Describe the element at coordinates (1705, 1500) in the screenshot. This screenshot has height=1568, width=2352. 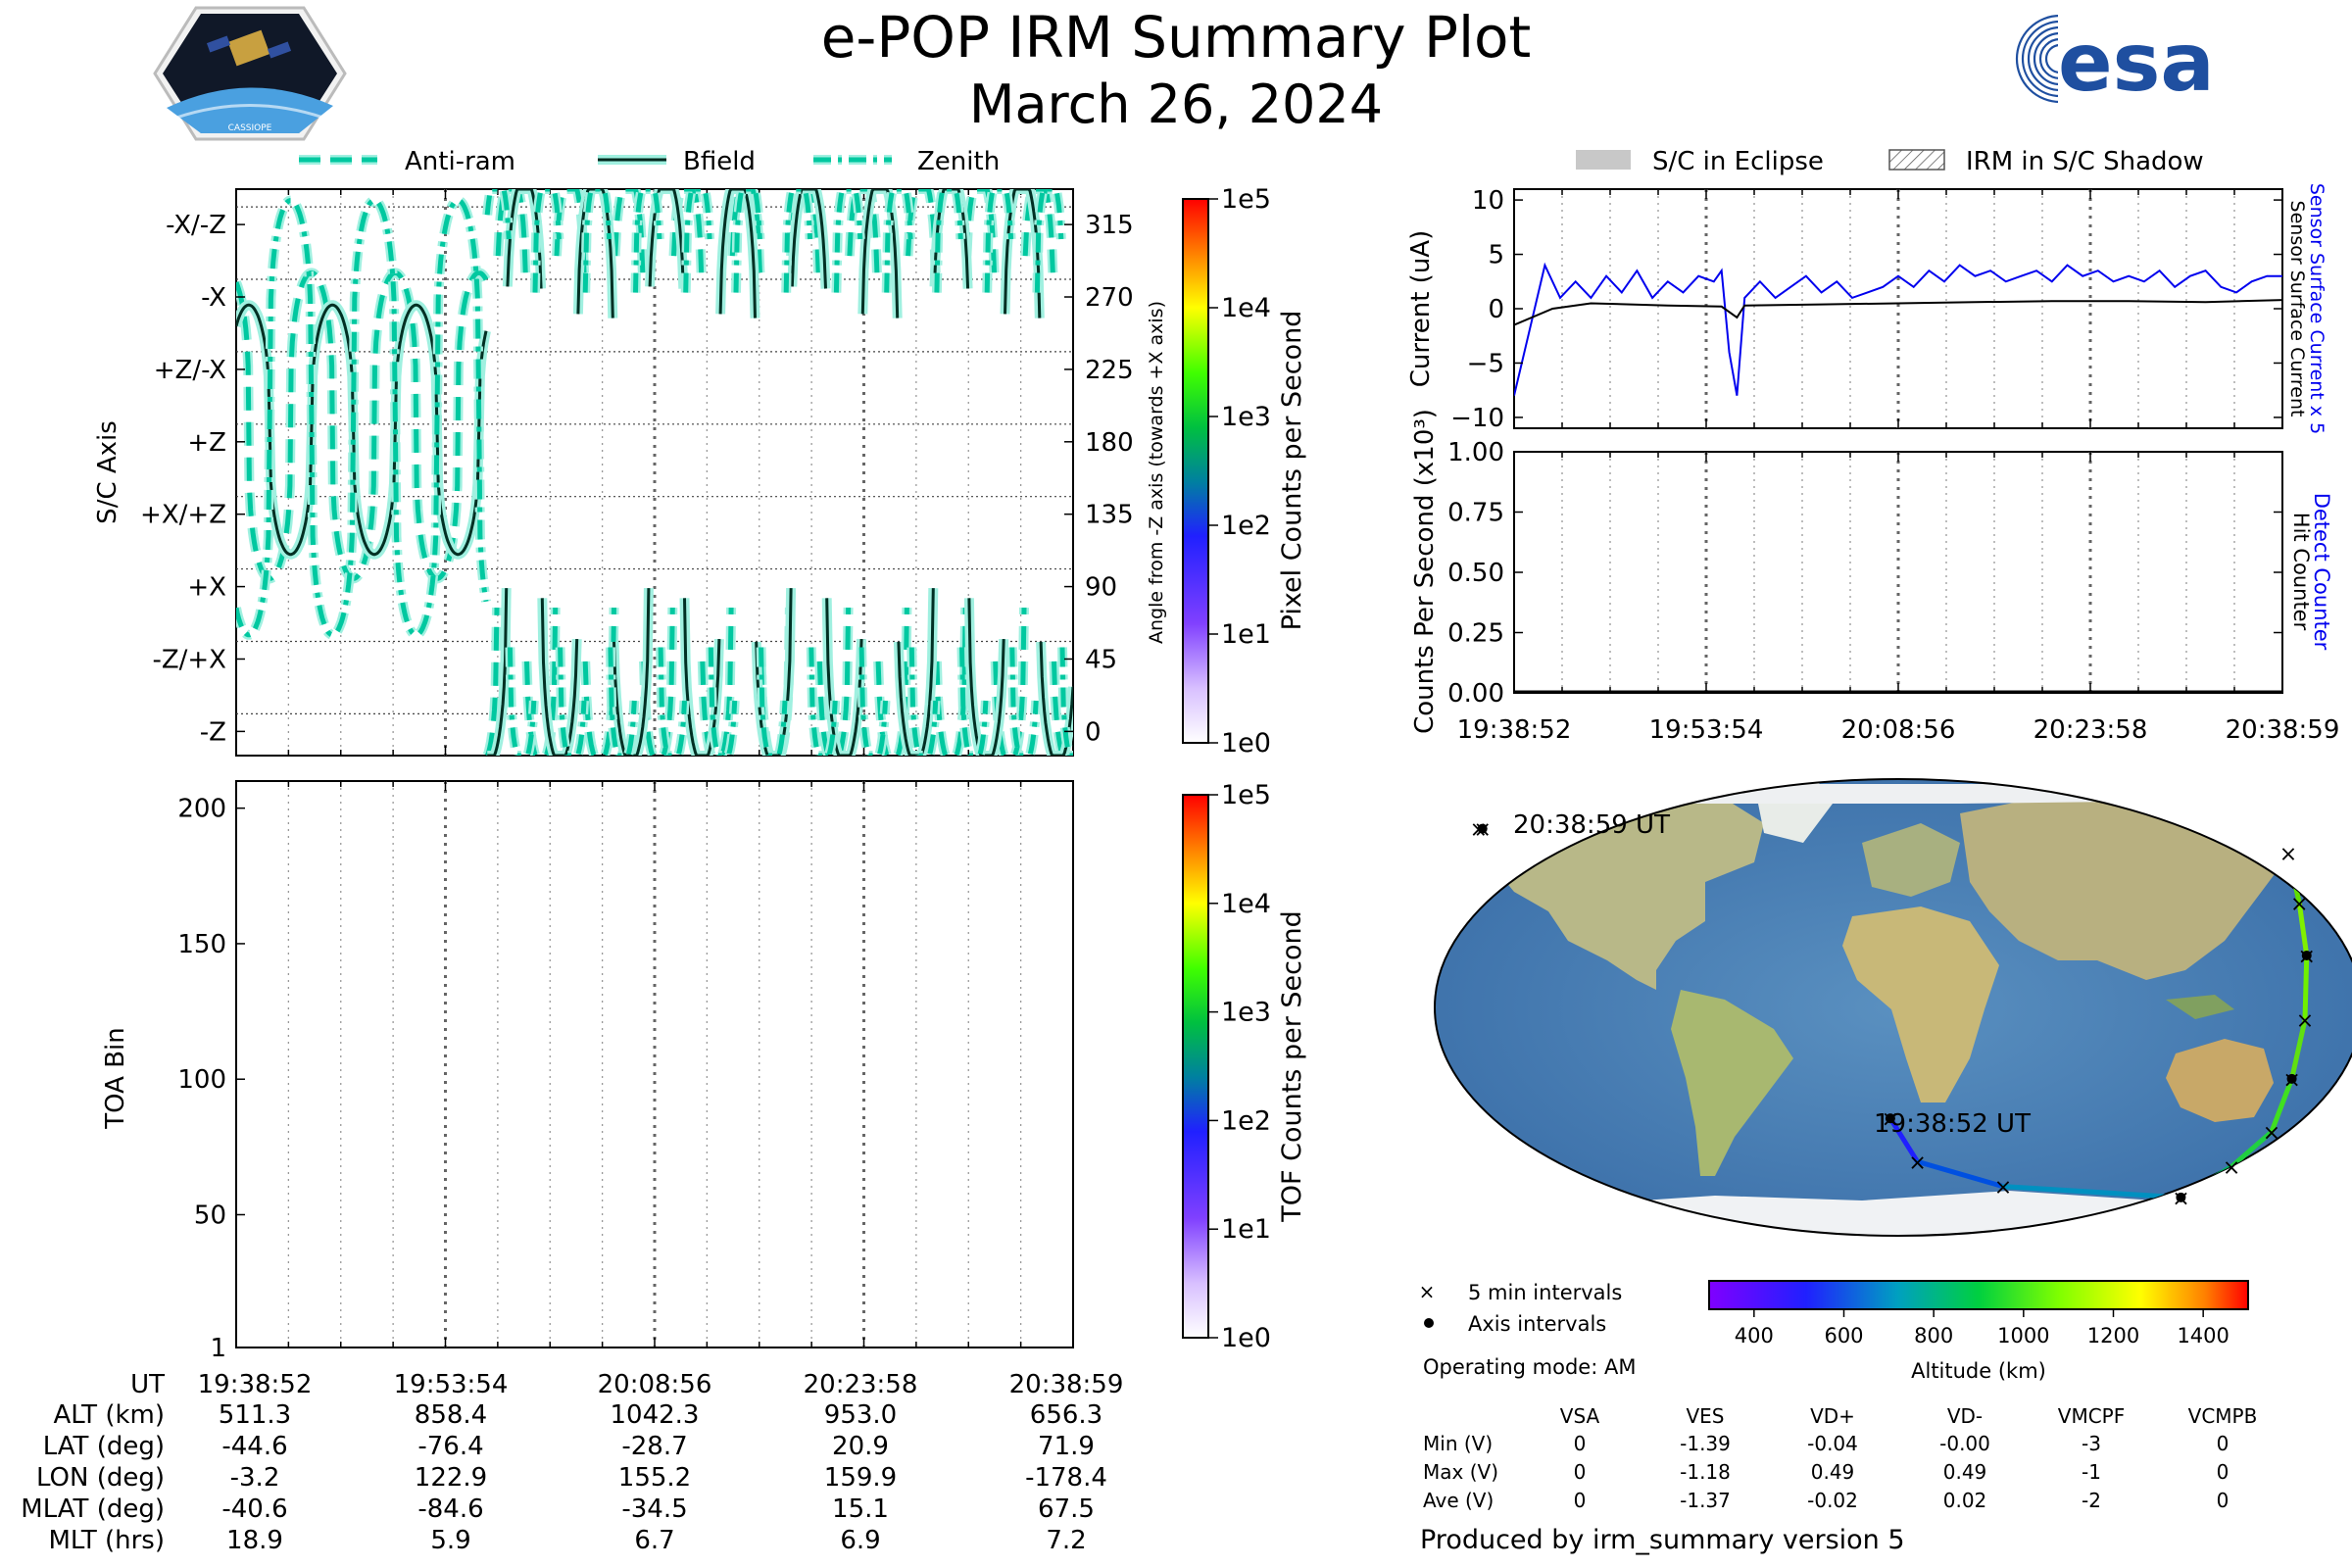
I see `voltage-value: -1.37` at that location.